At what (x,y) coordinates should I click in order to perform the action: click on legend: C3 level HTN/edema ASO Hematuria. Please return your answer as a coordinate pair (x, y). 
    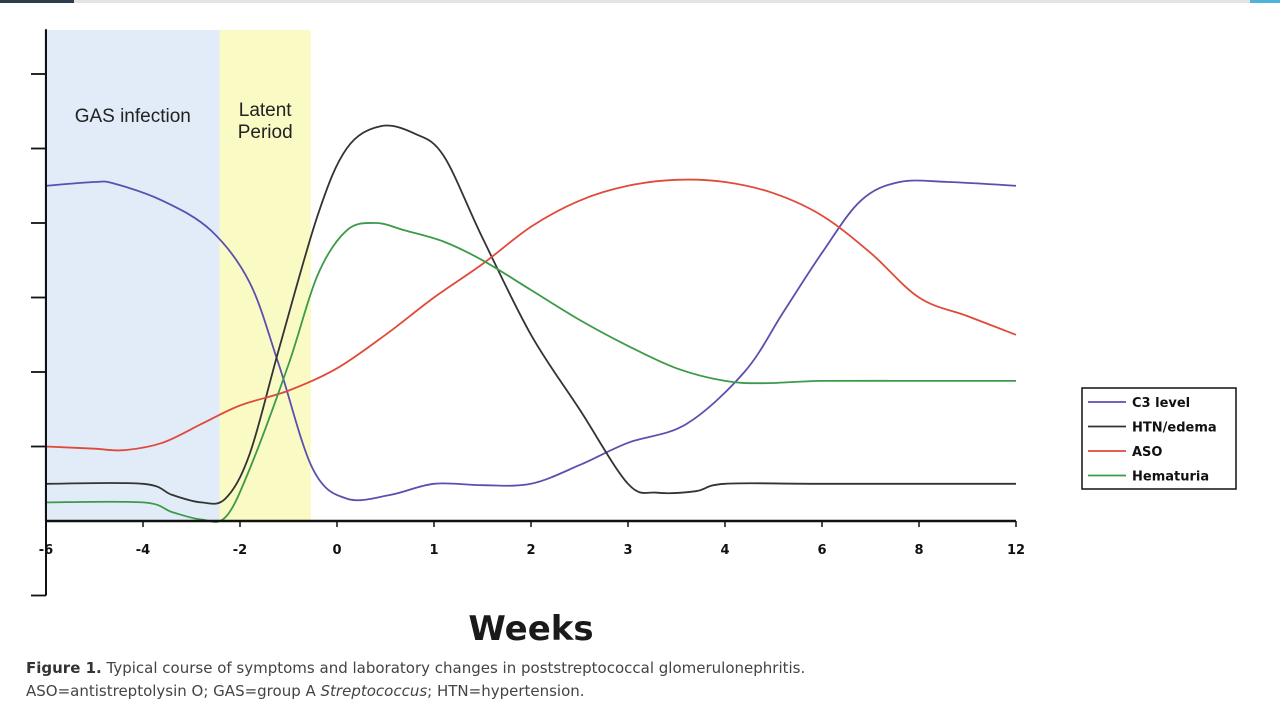
    Looking at the image, I should click on (1159, 438).